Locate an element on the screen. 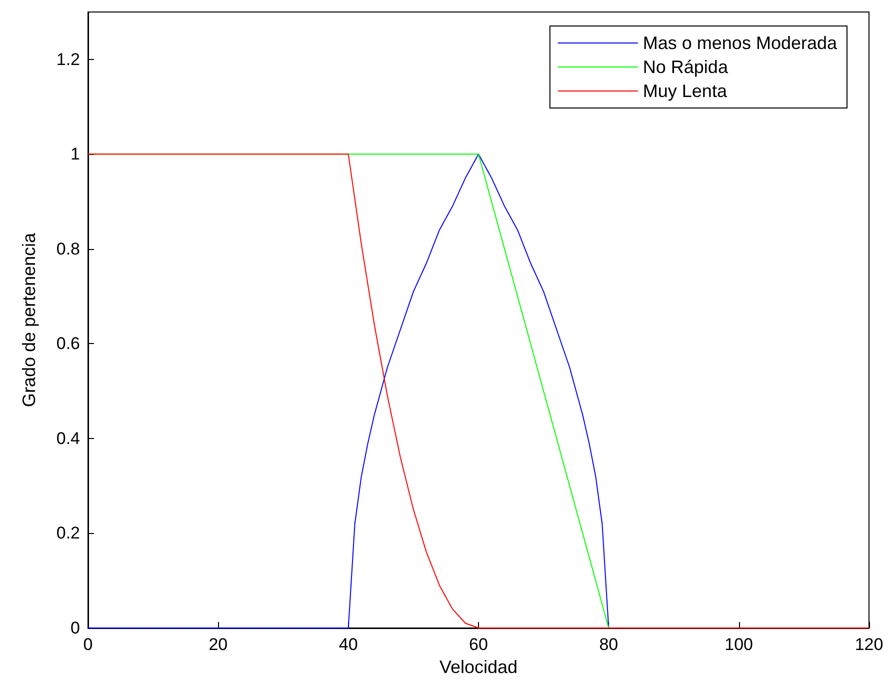 The image size is (891, 691). y-tick-label: 0 is located at coordinates (75, 628).